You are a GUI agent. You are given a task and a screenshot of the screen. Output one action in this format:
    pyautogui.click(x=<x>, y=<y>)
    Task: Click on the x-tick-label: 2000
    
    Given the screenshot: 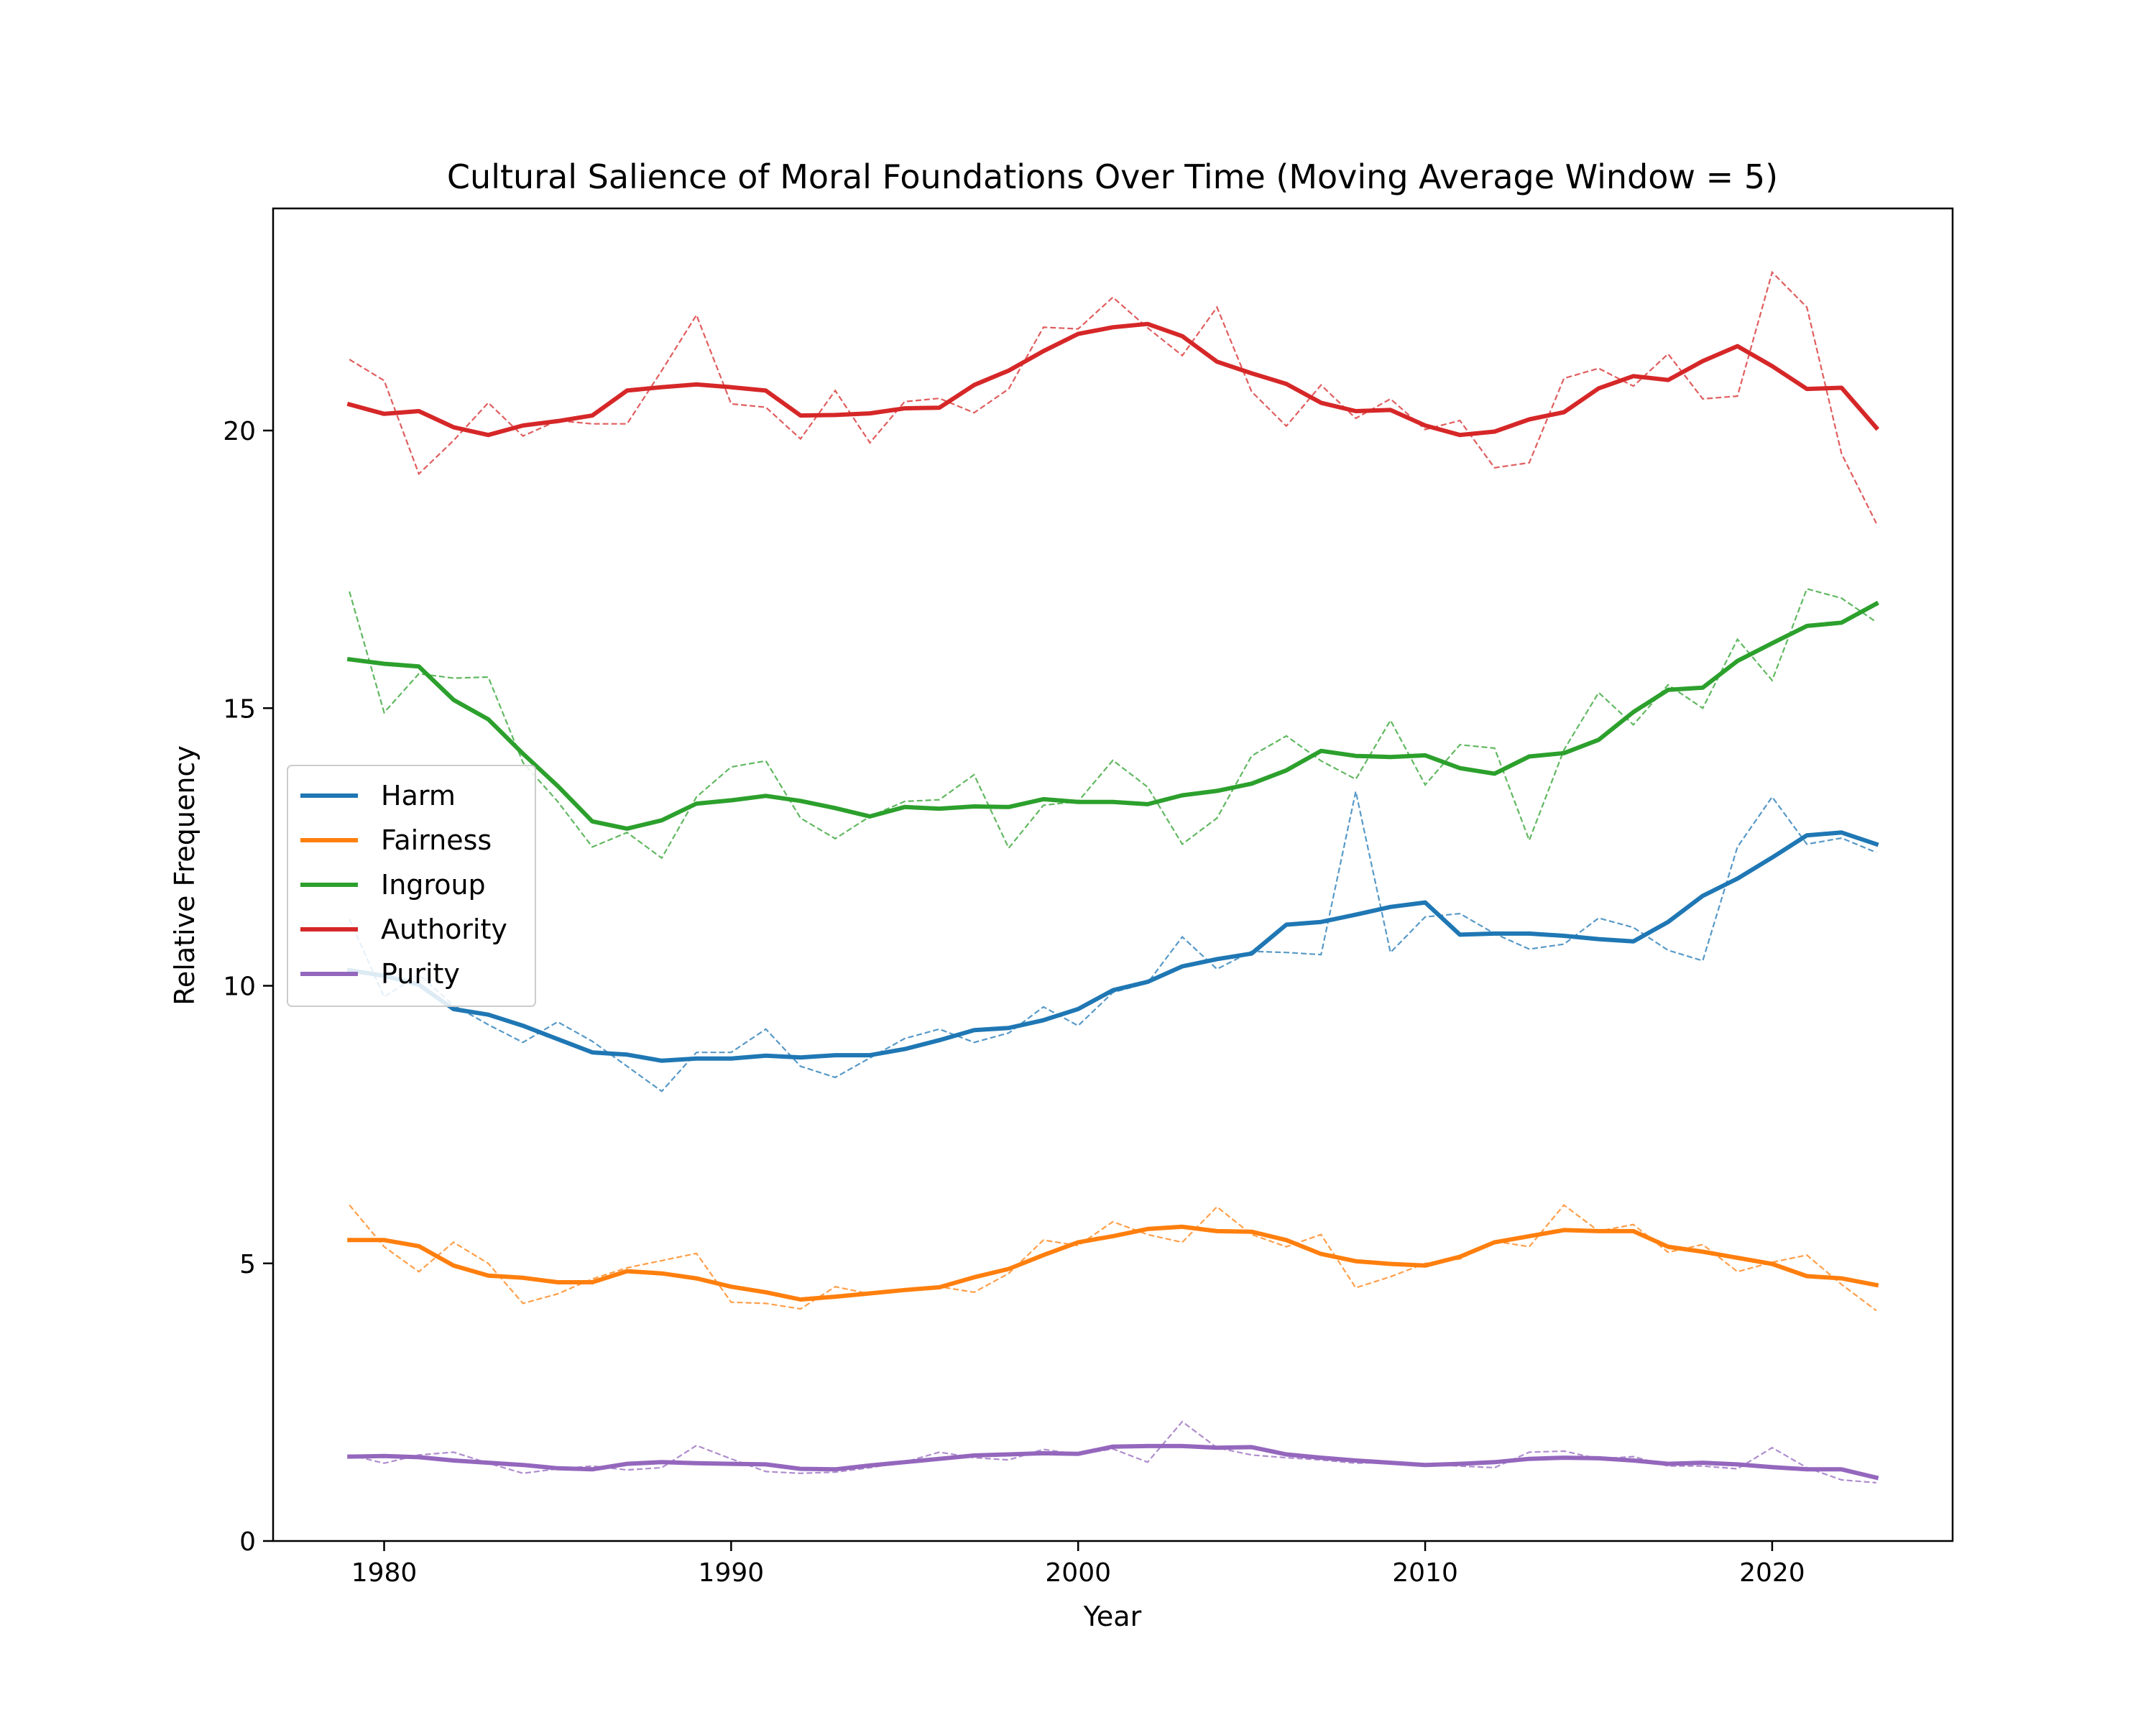 What is the action you would take?
    pyautogui.click(x=1078, y=1573)
    